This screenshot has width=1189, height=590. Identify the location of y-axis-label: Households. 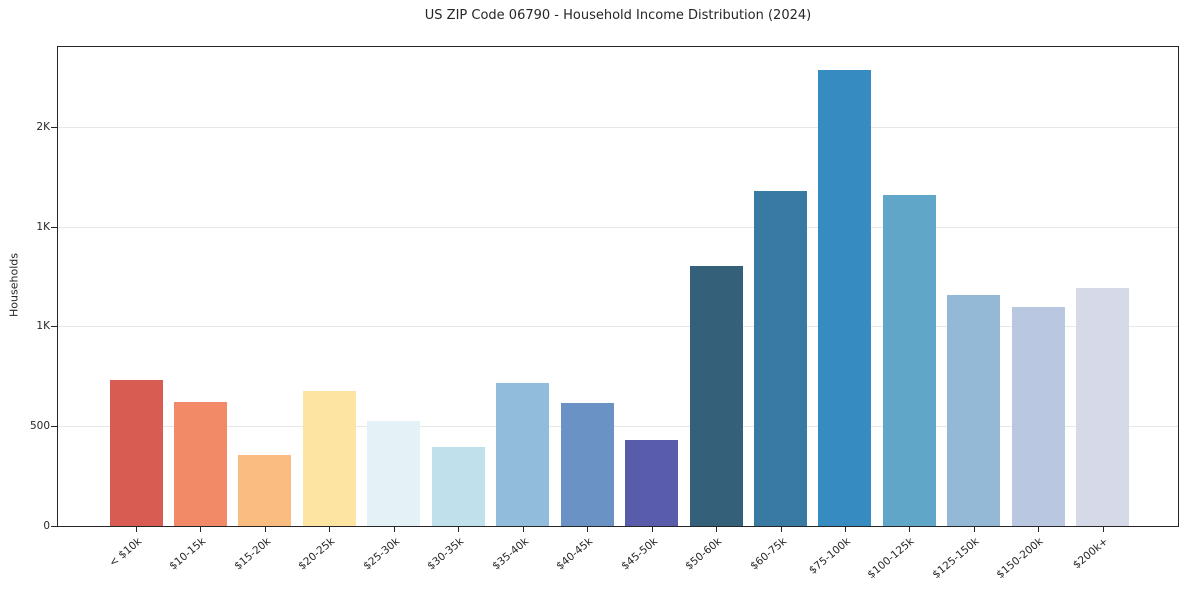
(14, 285).